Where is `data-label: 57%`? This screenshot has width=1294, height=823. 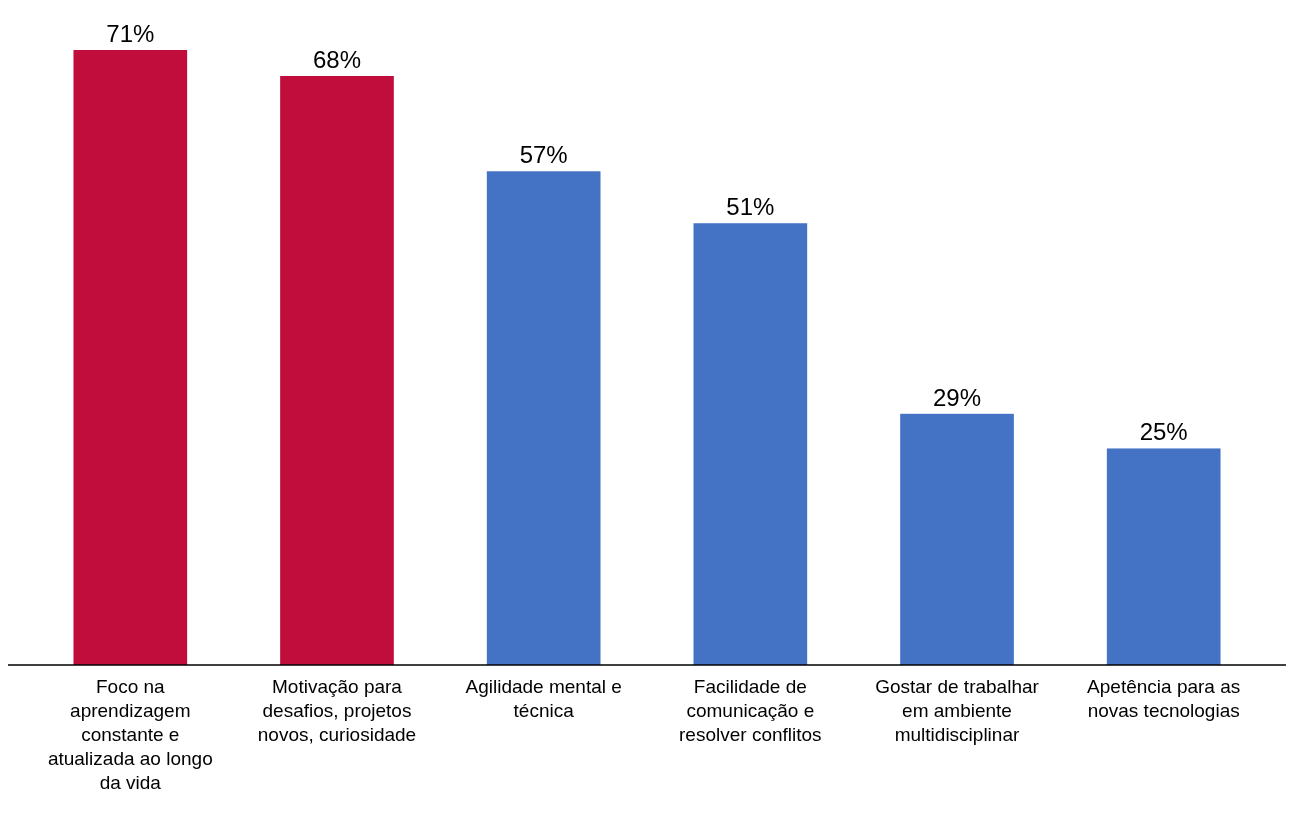
data-label: 57% is located at coordinates (543, 155).